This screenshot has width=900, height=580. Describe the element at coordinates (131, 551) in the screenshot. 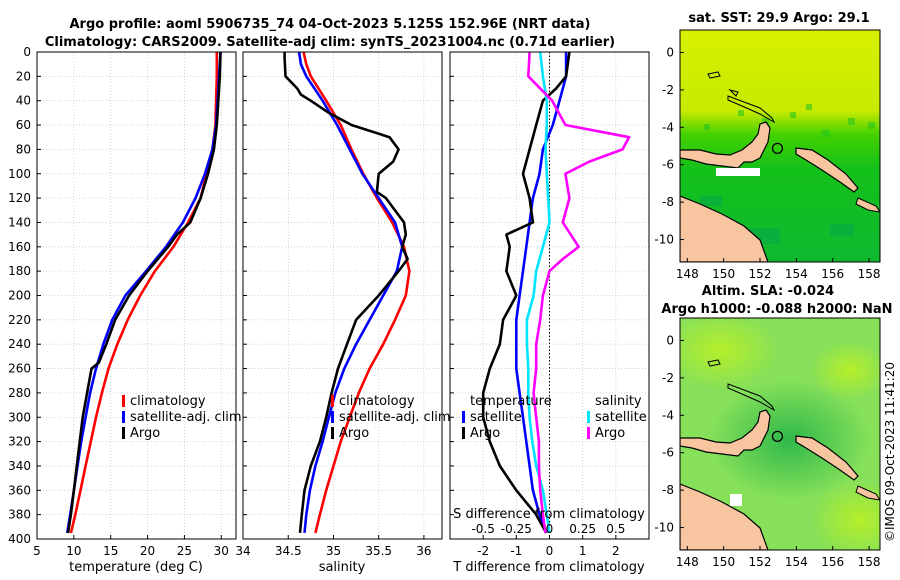

I see `temperature-x-ticks: 5 10 15 20 25 30` at that location.